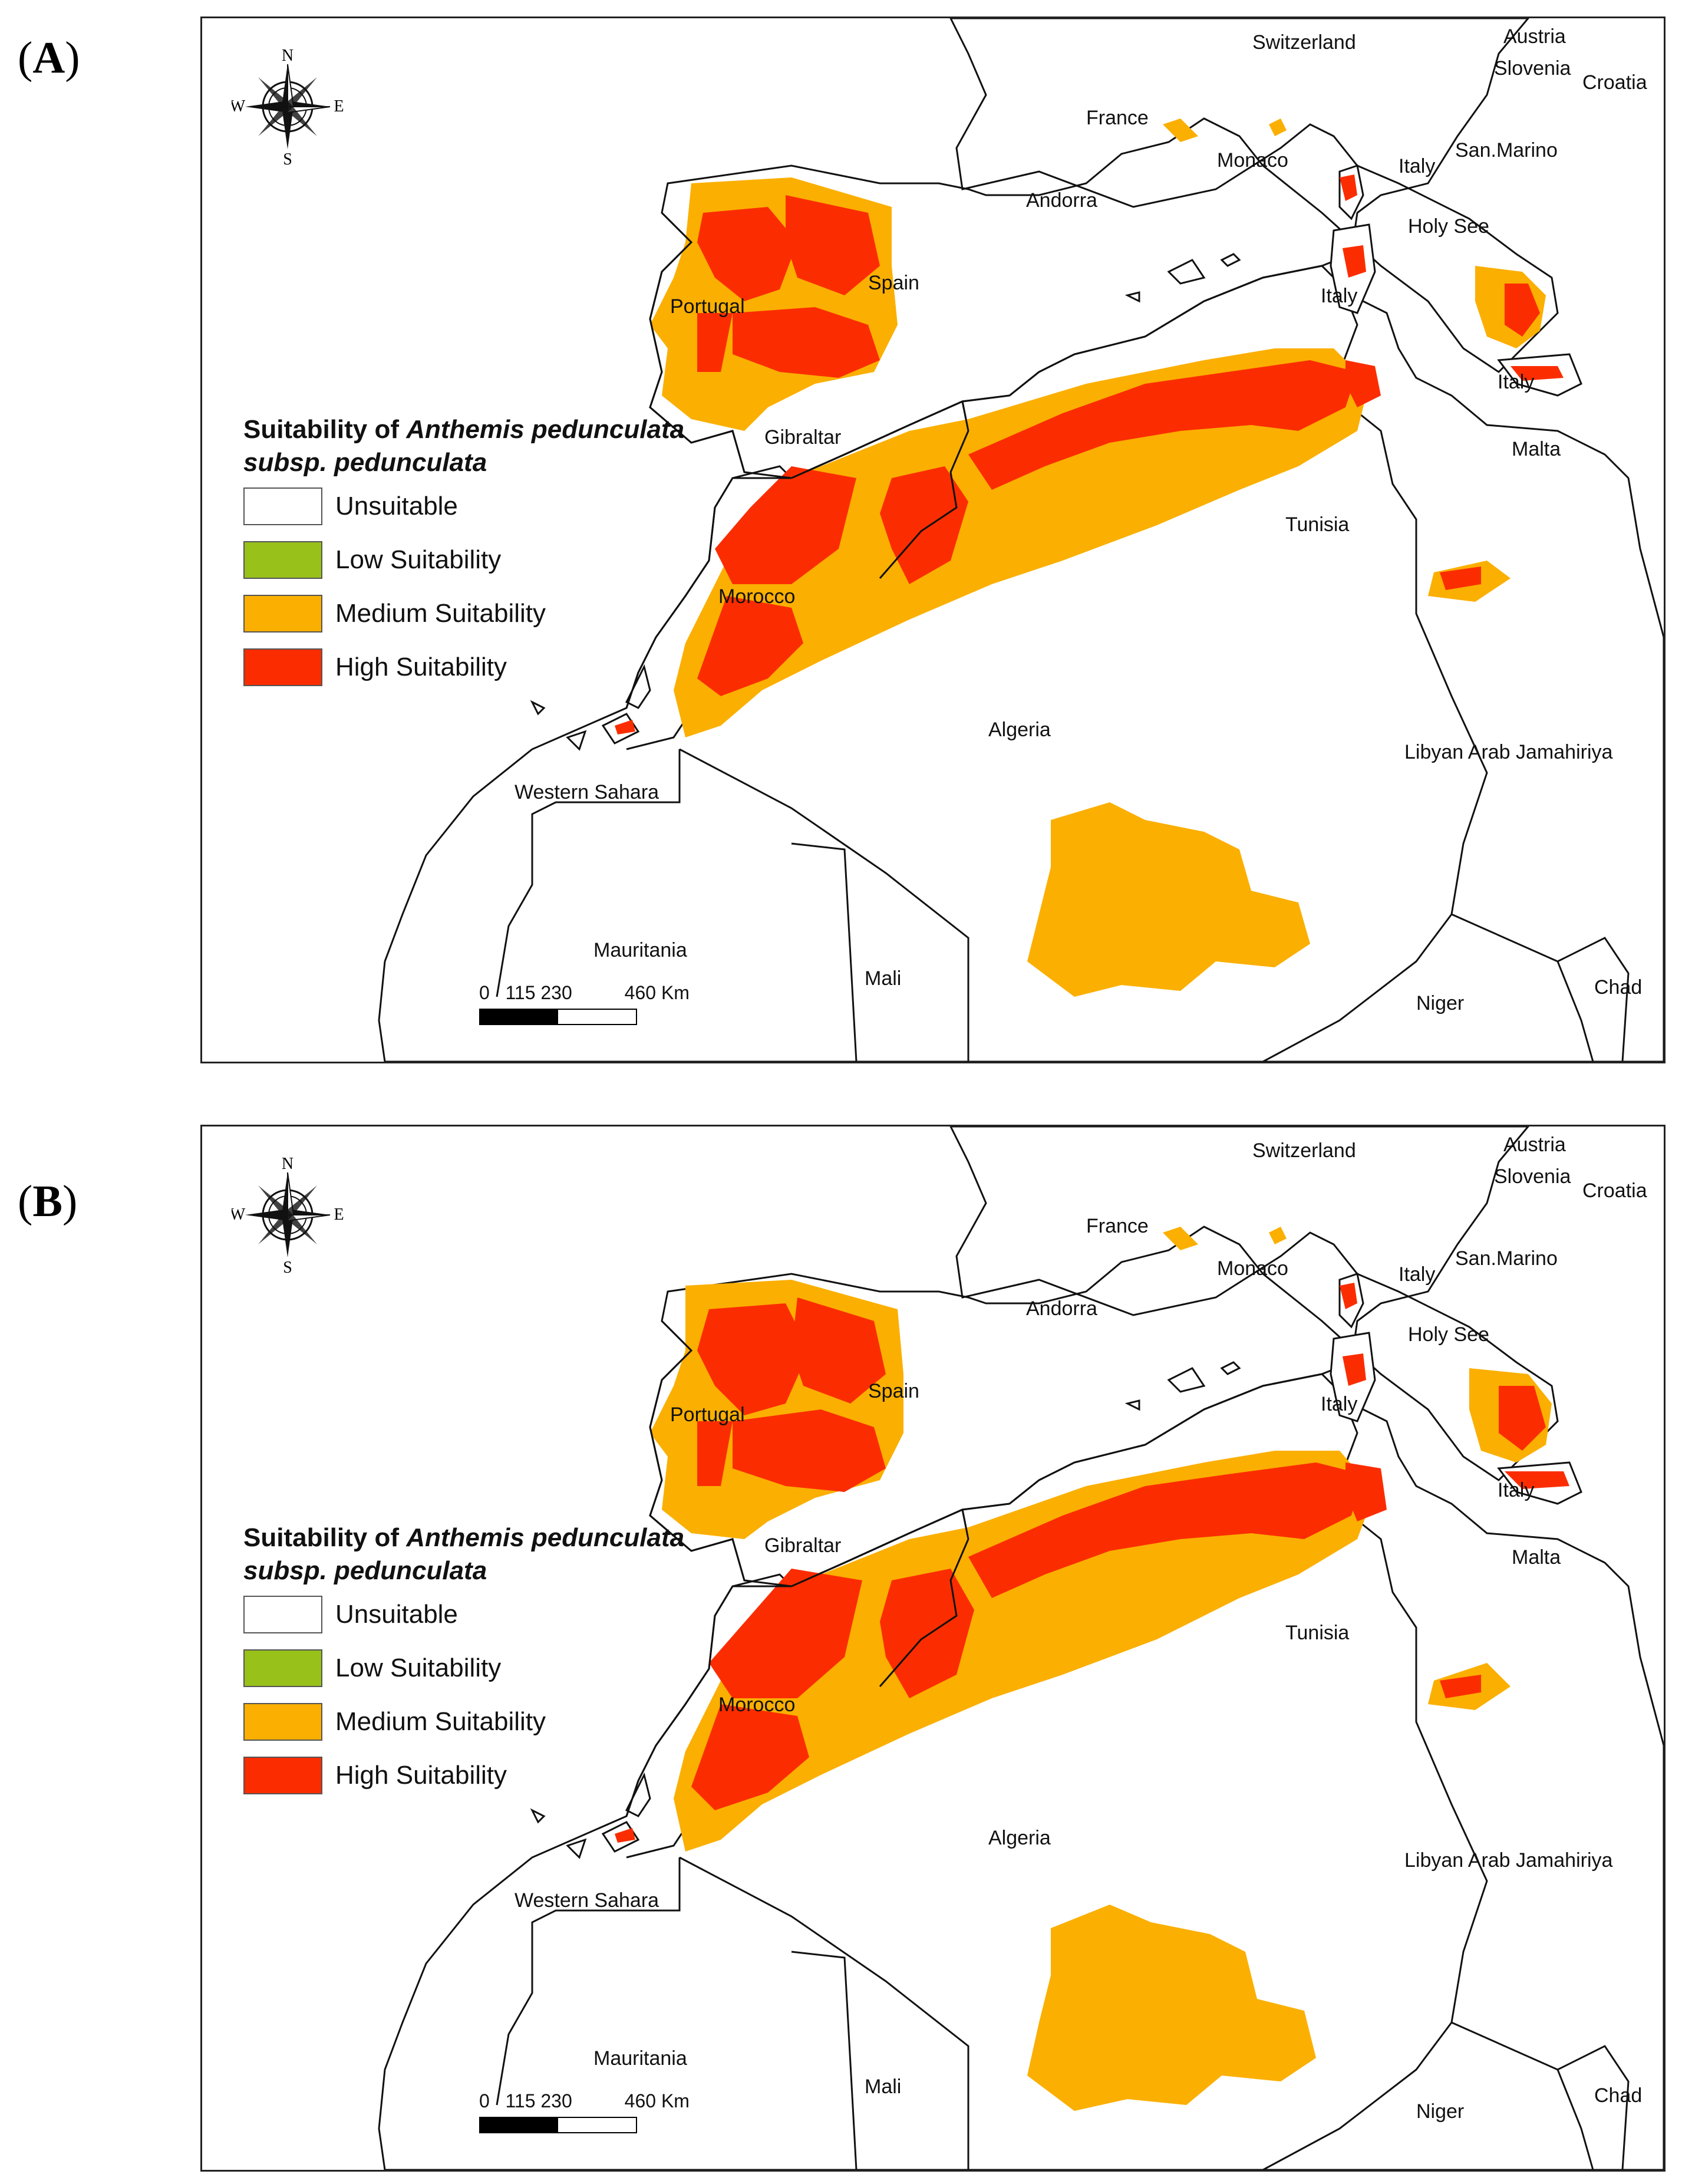 The height and width of the screenshot is (2184, 1682). What do you see at coordinates (576, 740) in the screenshot?
I see `canary` at bounding box center [576, 740].